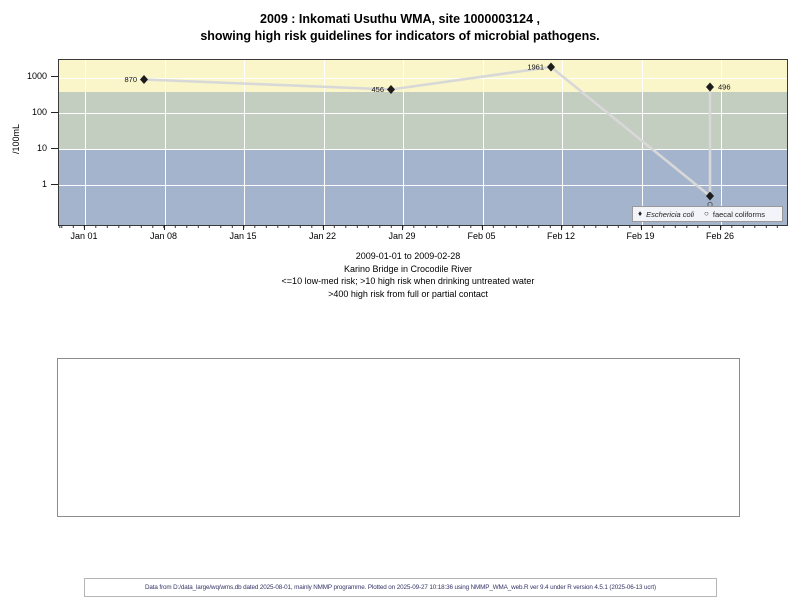 The height and width of the screenshot is (600, 800). What do you see at coordinates (243, 236) in the screenshot?
I see `x-tick-label: Jan 15` at bounding box center [243, 236].